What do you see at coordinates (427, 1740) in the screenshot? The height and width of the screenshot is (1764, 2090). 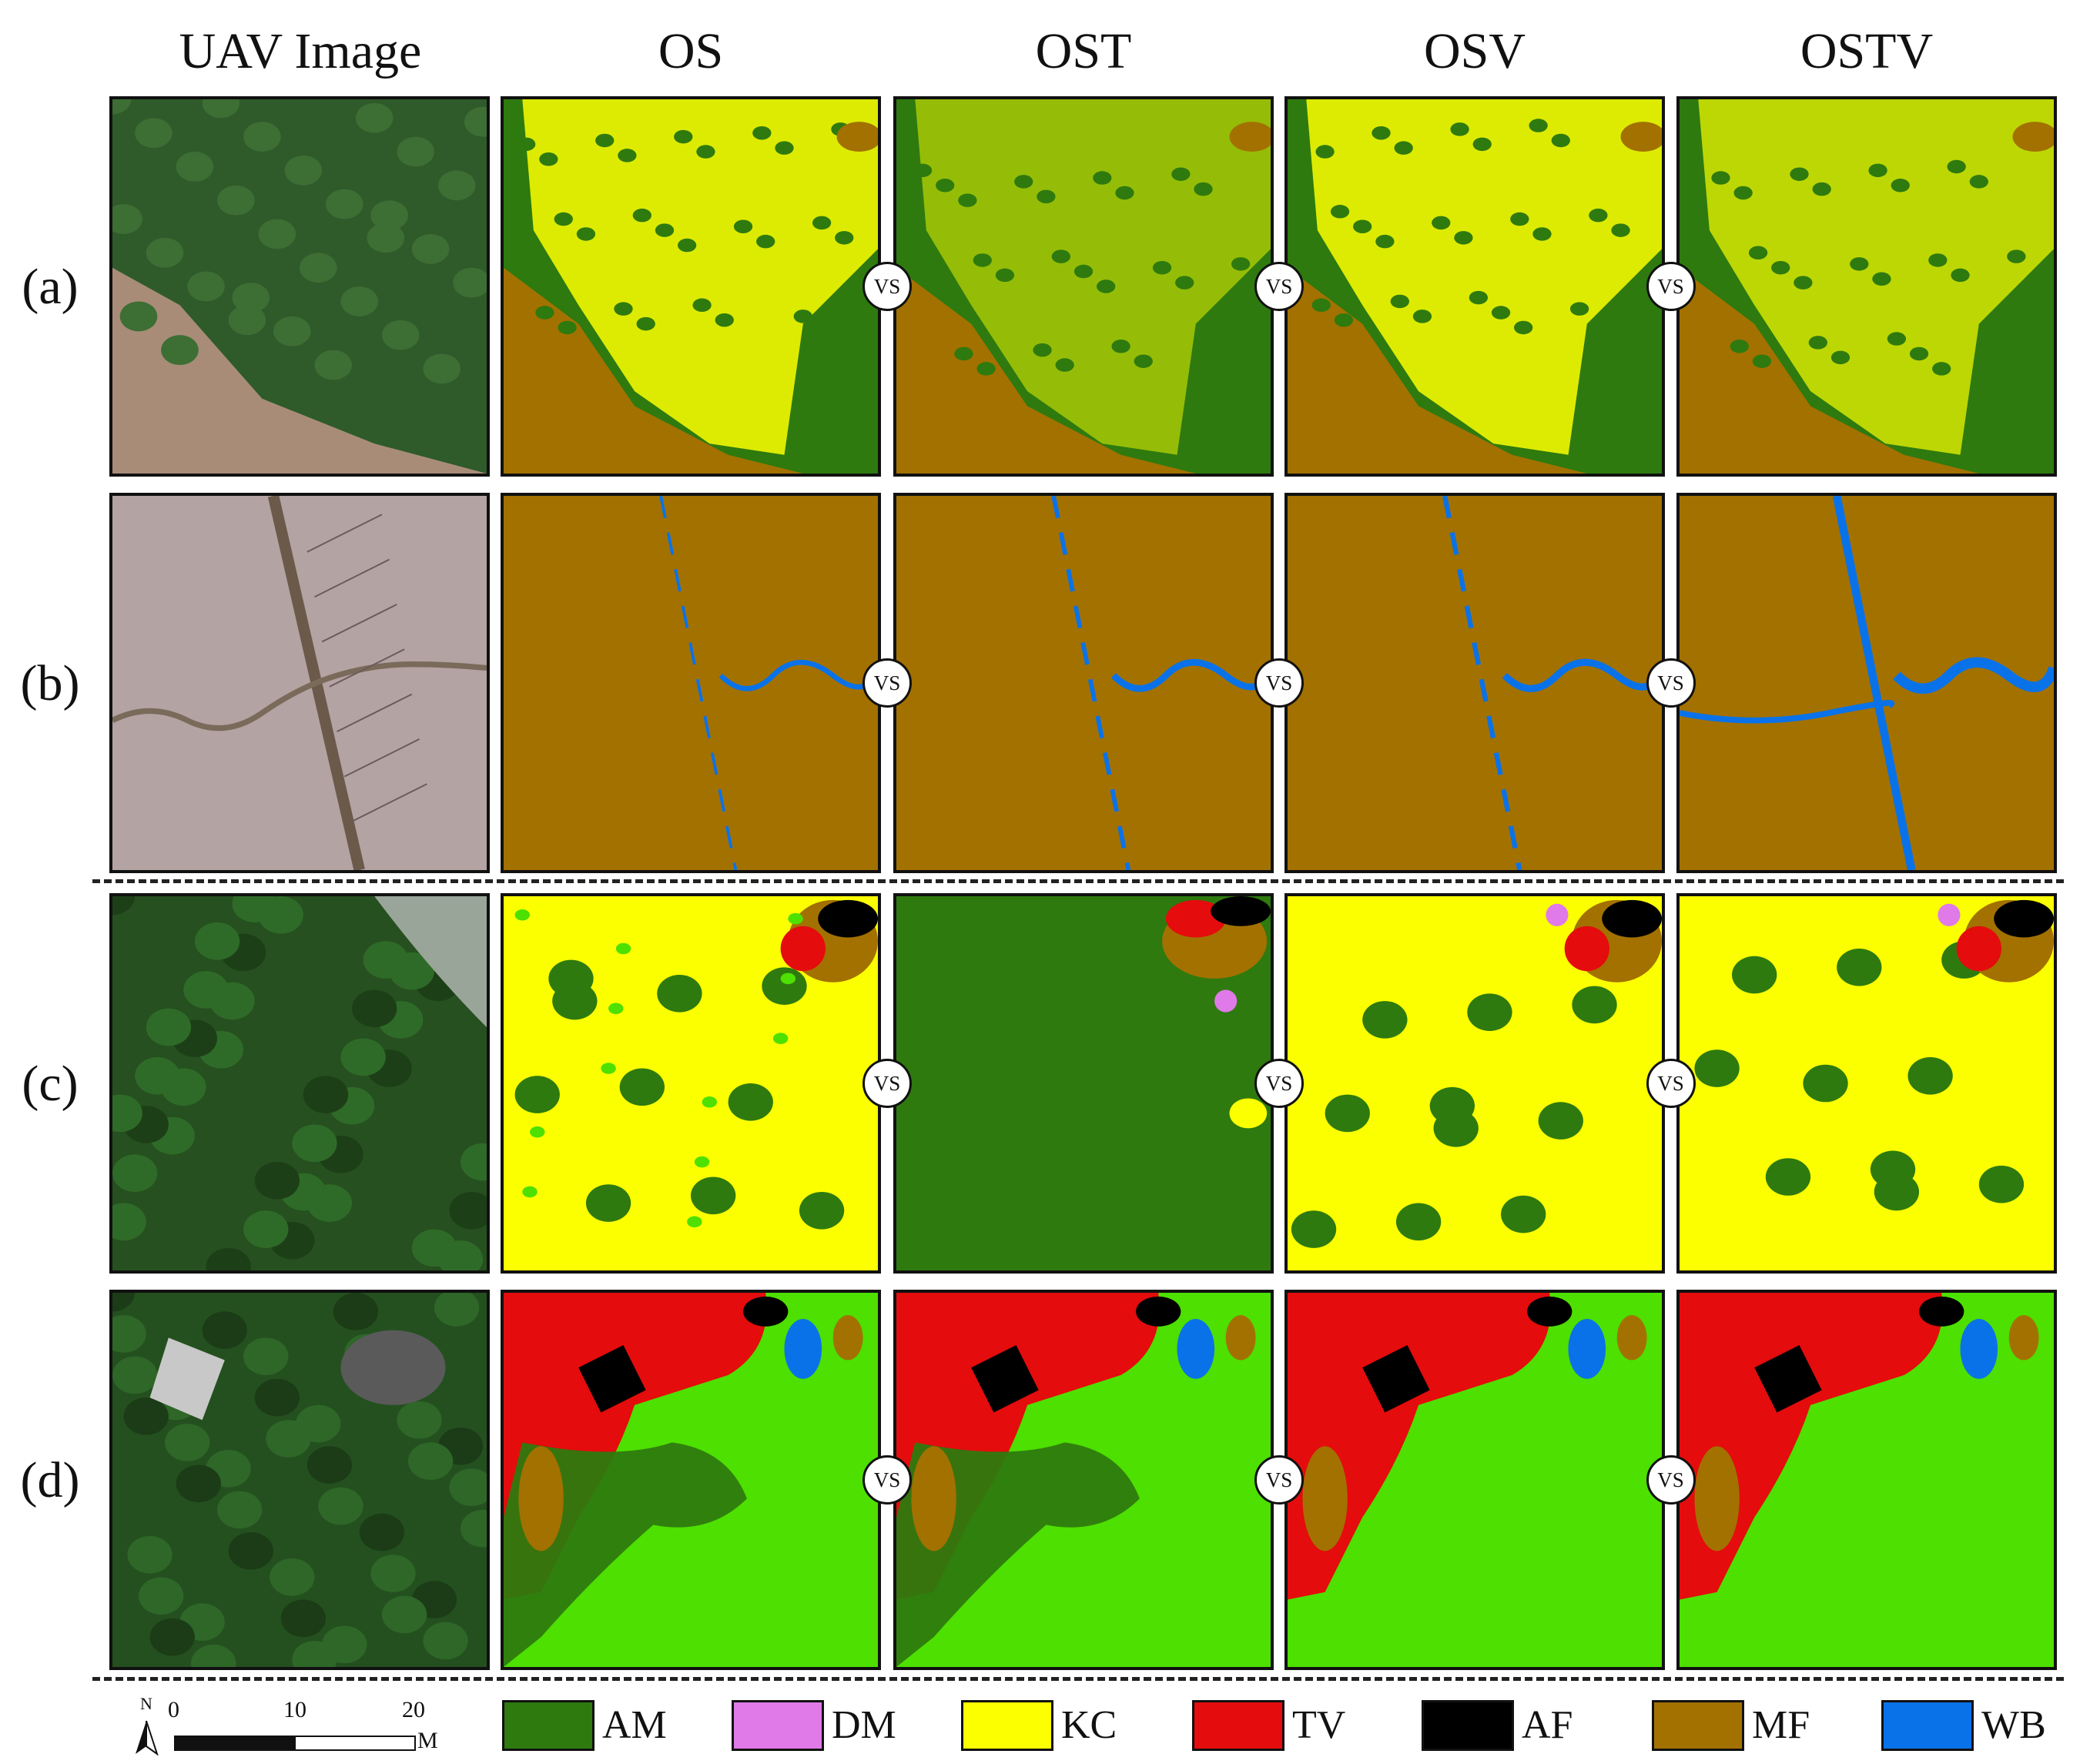 I see `scale-unit: M` at bounding box center [427, 1740].